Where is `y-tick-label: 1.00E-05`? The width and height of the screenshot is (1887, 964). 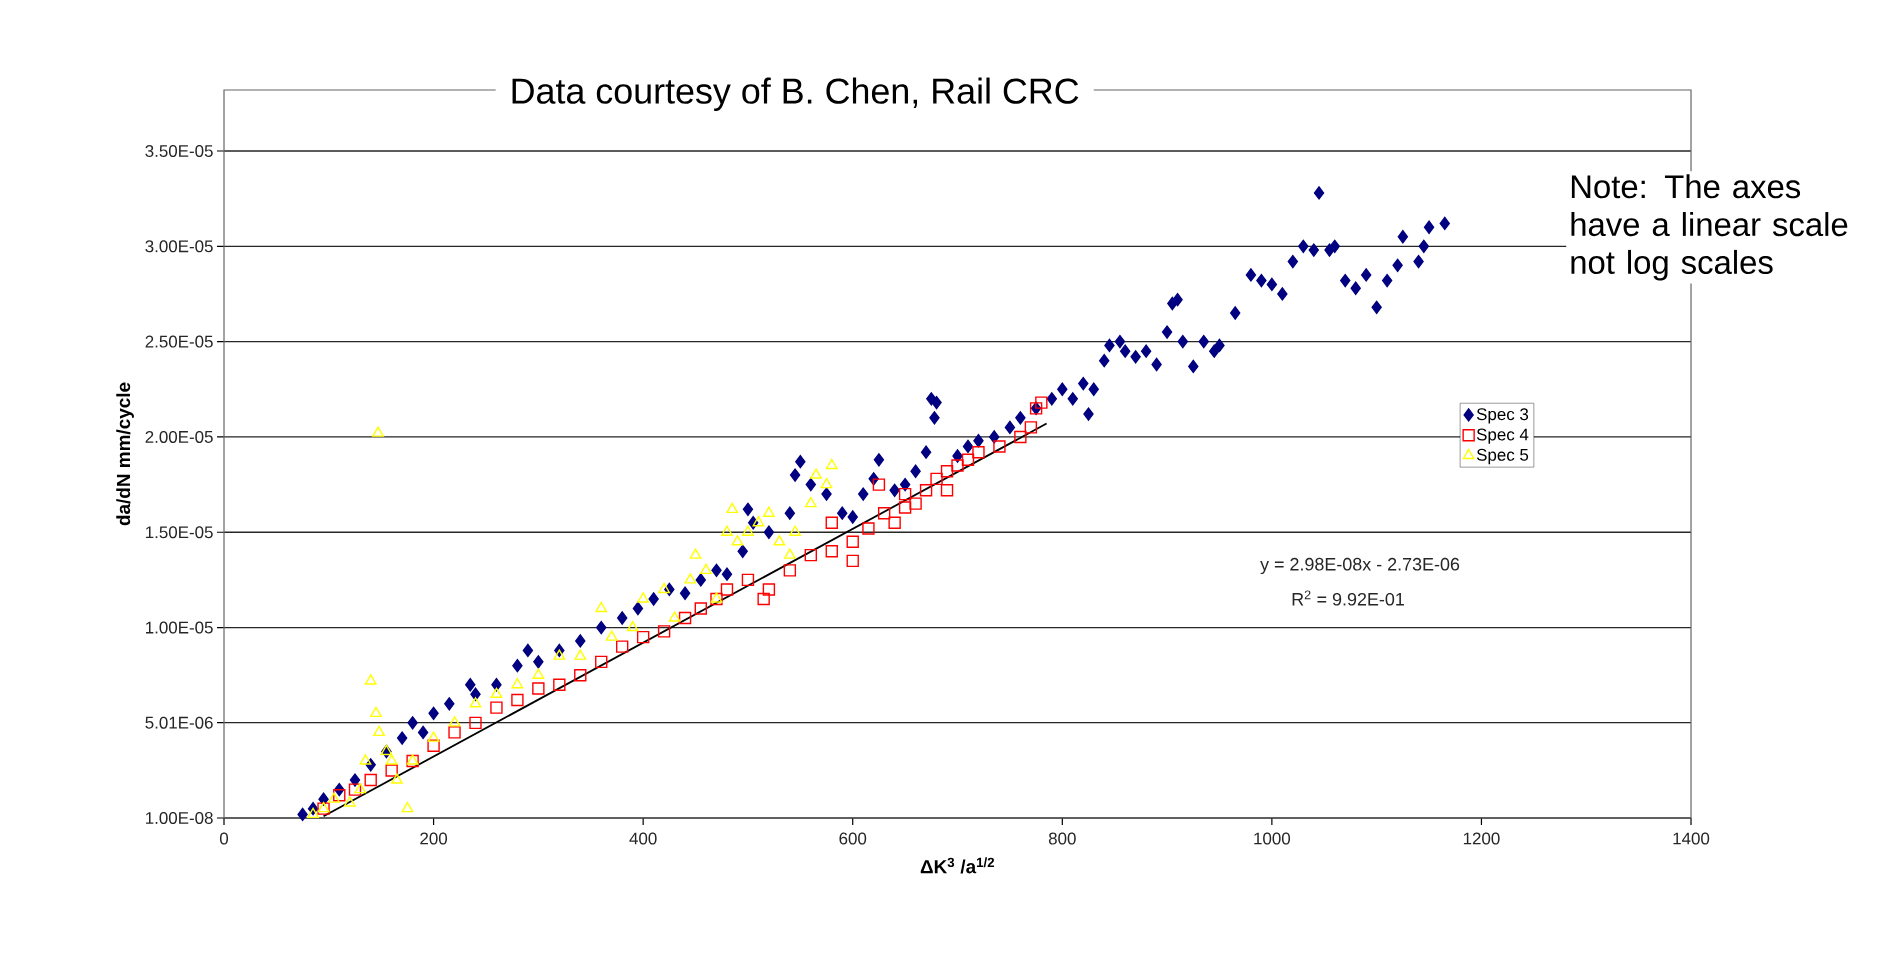
y-tick-label: 1.00E-05 is located at coordinates (179, 627).